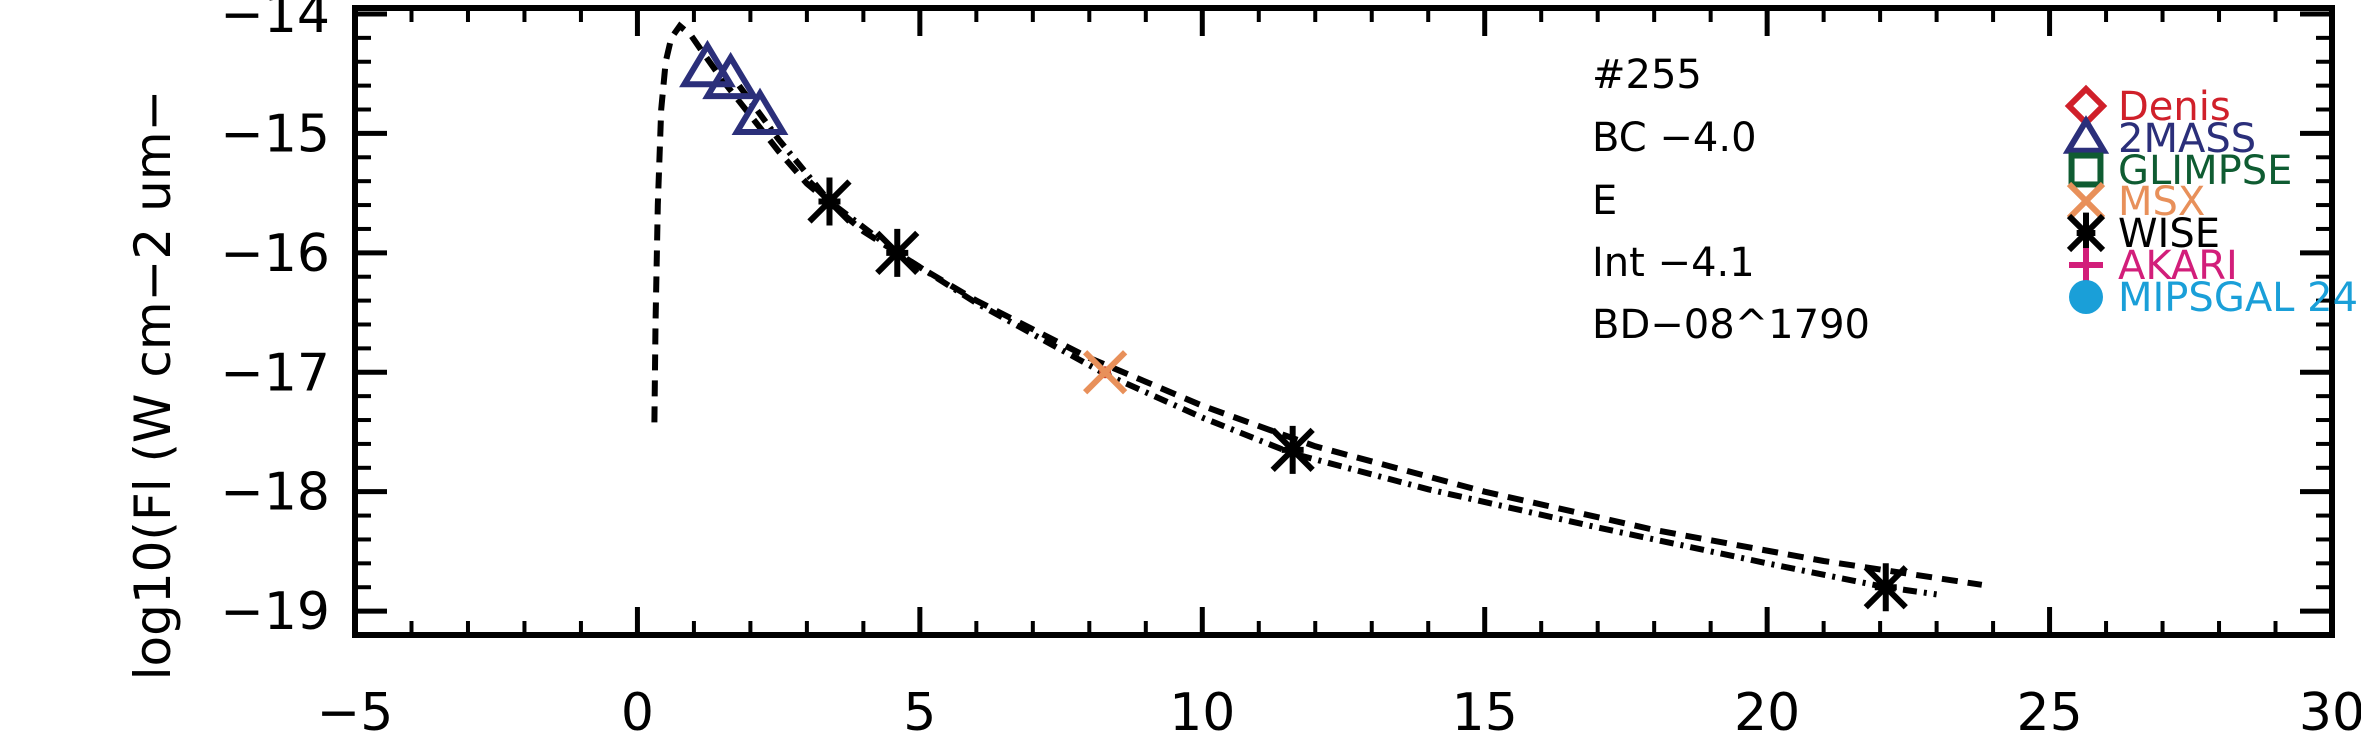 Image resolution: width=2361 pixels, height=750 pixels. I want to click on legend-label: GLIMPSE, so click(2205, 171).